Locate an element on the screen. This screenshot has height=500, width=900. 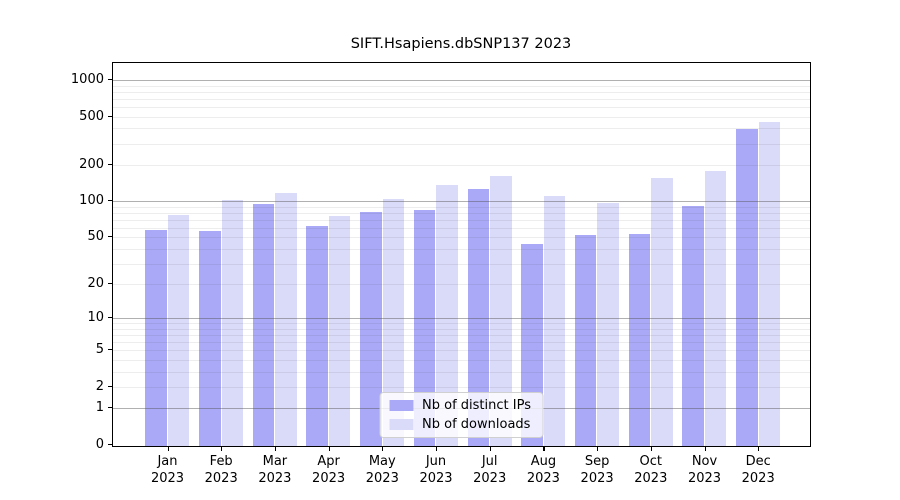
x-tick-mark-aug-2023 is located at coordinates (544, 448).